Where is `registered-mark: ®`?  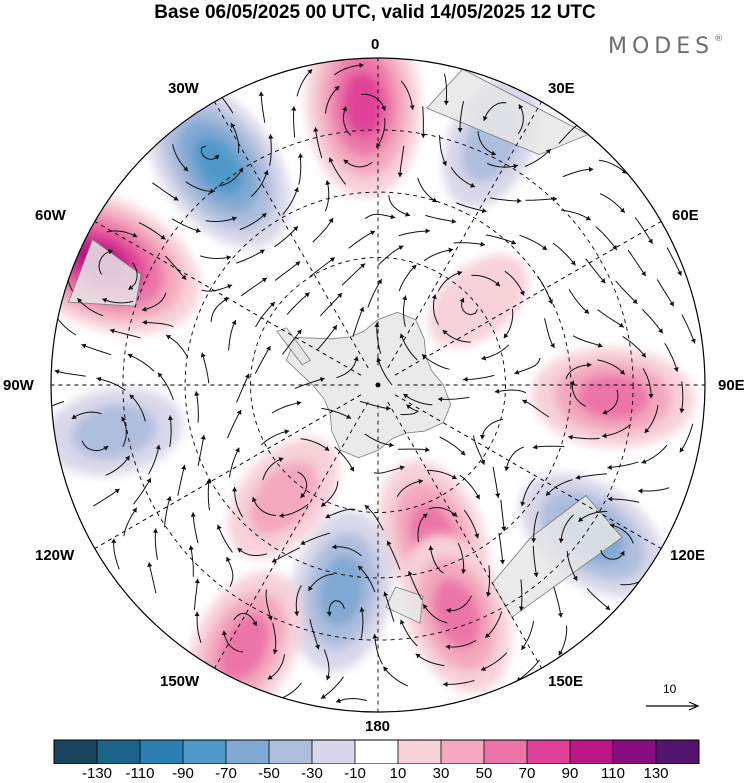
registered-mark: ® is located at coordinates (719, 39).